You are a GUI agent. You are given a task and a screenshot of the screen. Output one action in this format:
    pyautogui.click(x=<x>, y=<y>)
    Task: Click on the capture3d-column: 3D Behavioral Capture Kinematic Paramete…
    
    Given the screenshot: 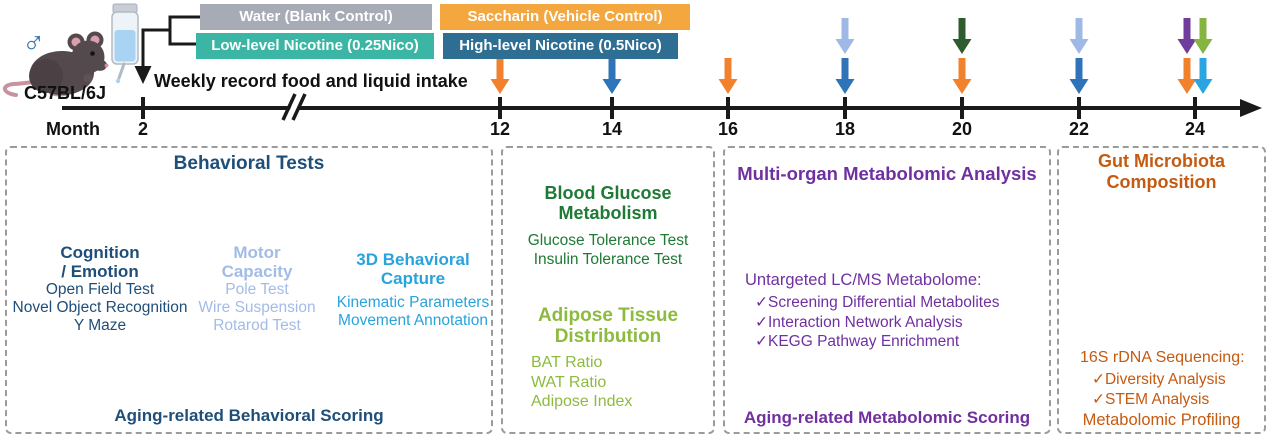 What is the action you would take?
    pyautogui.click(x=413, y=290)
    